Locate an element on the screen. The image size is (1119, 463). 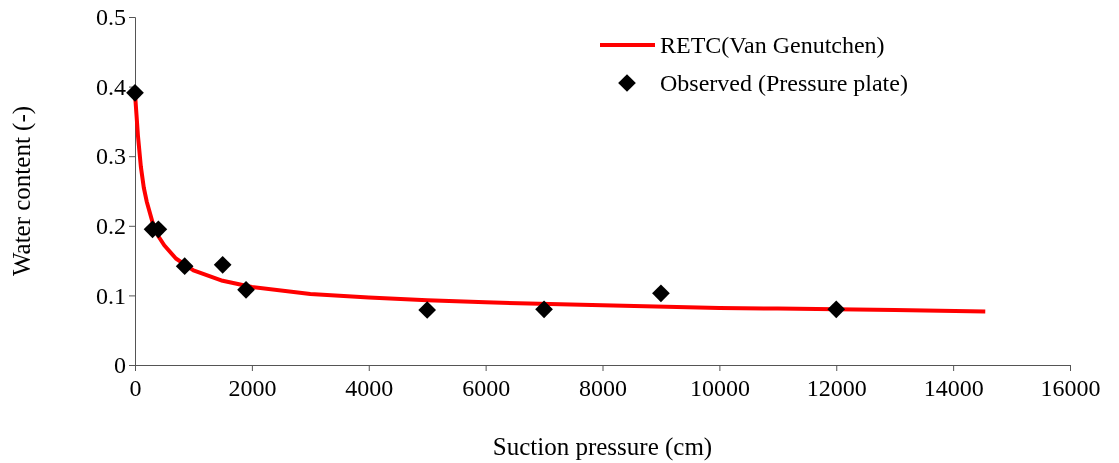
y-tick-label: 0.2 is located at coordinates (111, 225).